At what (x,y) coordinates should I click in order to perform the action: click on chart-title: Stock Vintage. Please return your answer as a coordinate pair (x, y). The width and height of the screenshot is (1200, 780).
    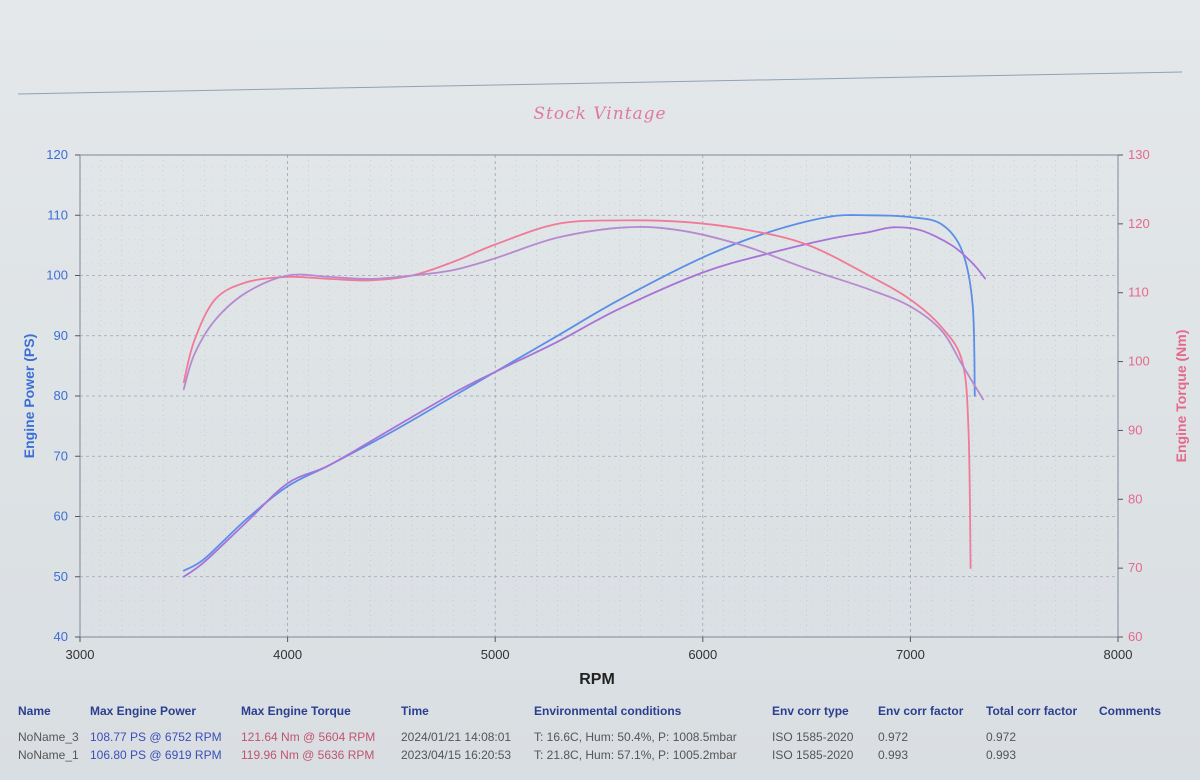
    Looking at the image, I should click on (600, 114).